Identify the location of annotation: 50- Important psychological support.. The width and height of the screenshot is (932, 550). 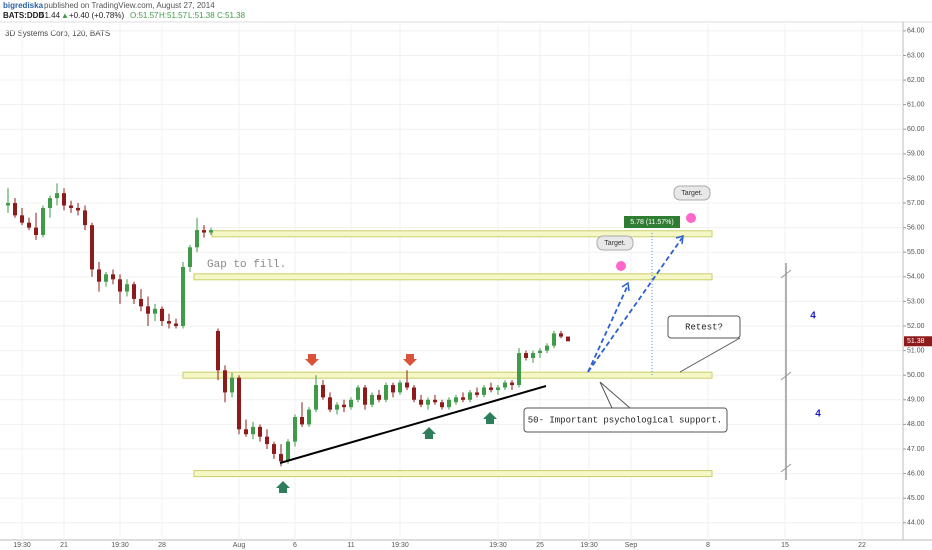
(625, 420).